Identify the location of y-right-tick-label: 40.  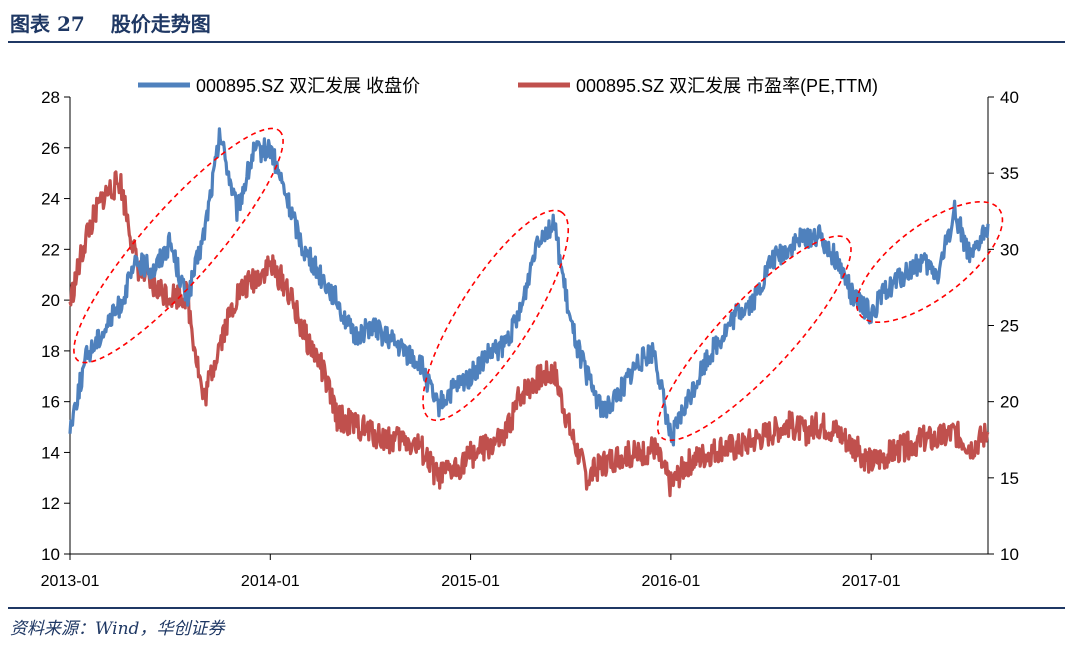
(1009, 97).